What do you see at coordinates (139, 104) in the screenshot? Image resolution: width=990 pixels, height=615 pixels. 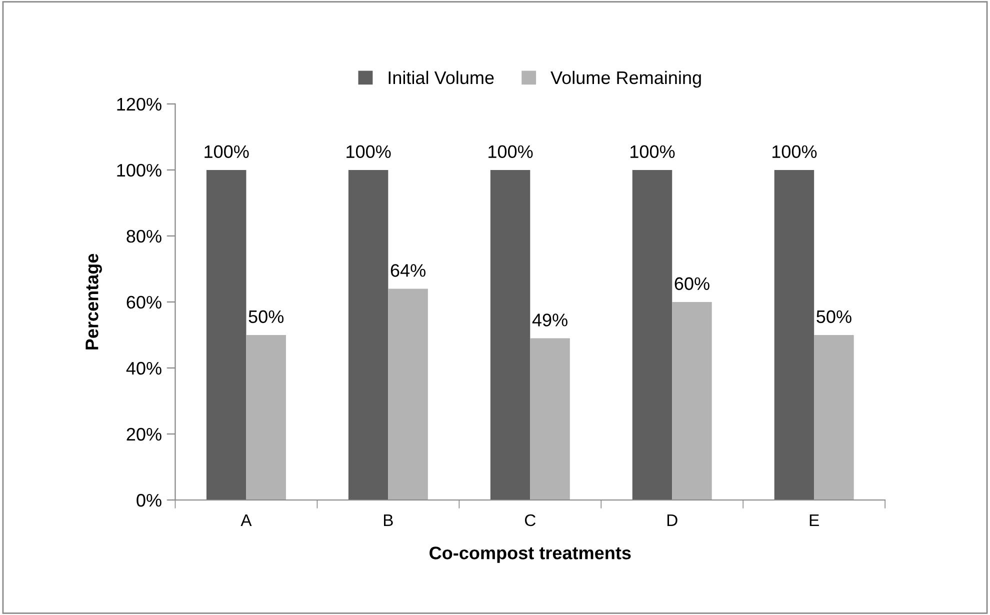 I see `y-tick-label: 120%` at bounding box center [139, 104].